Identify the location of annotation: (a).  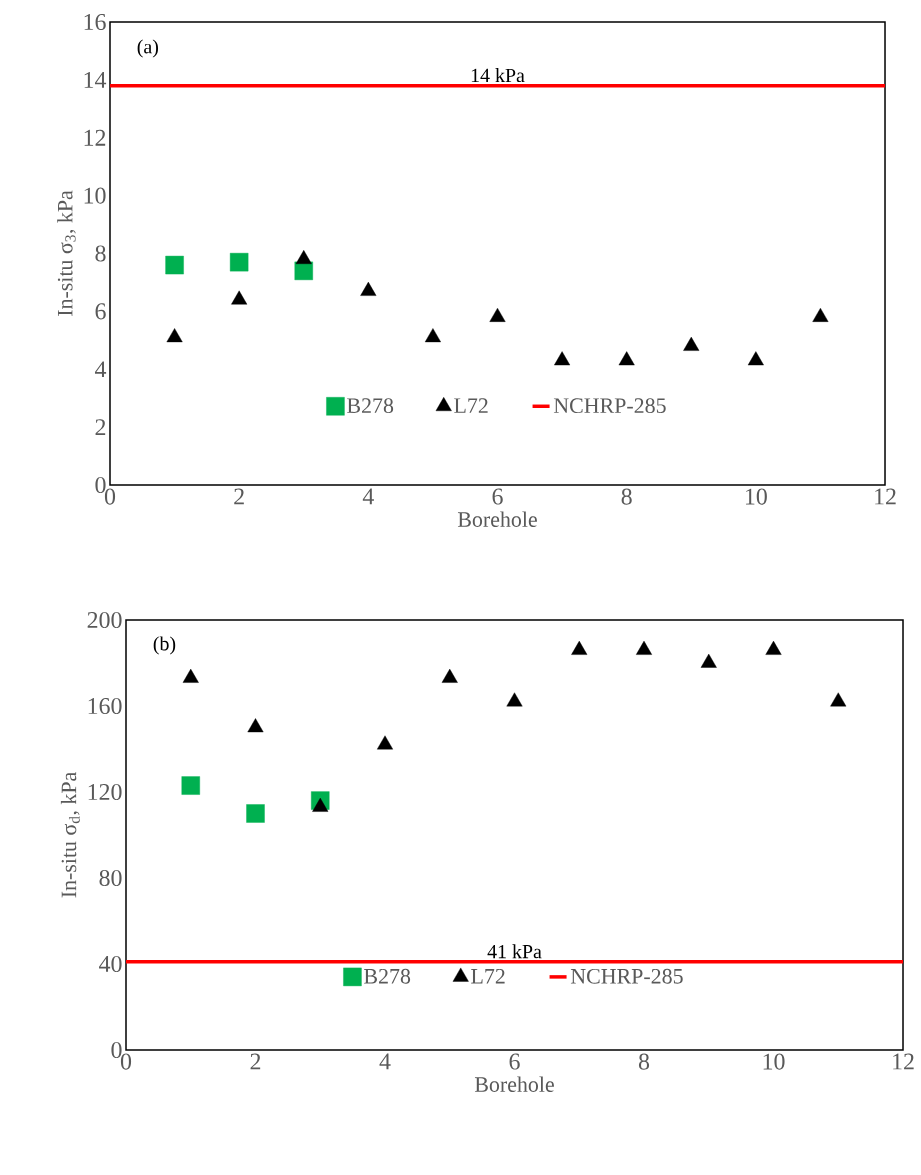
(148, 48).